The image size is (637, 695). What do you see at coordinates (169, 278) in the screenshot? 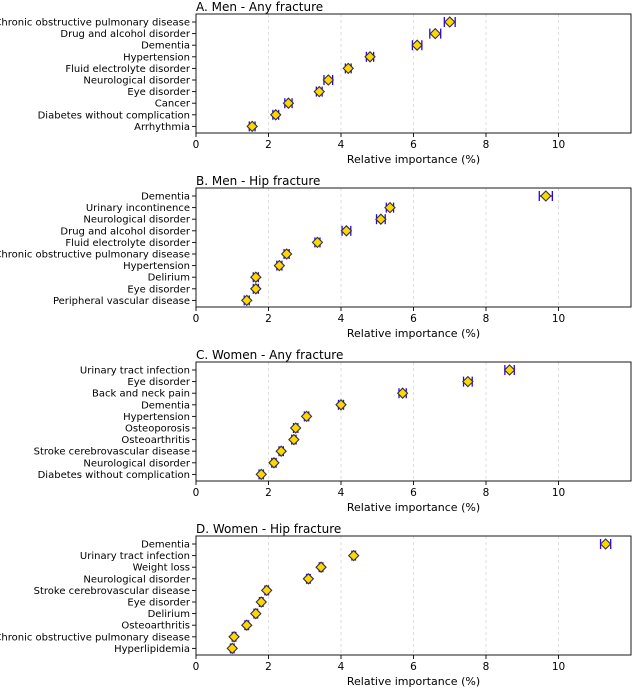
I see `y-tick-label: Delirium` at bounding box center [169, 278].